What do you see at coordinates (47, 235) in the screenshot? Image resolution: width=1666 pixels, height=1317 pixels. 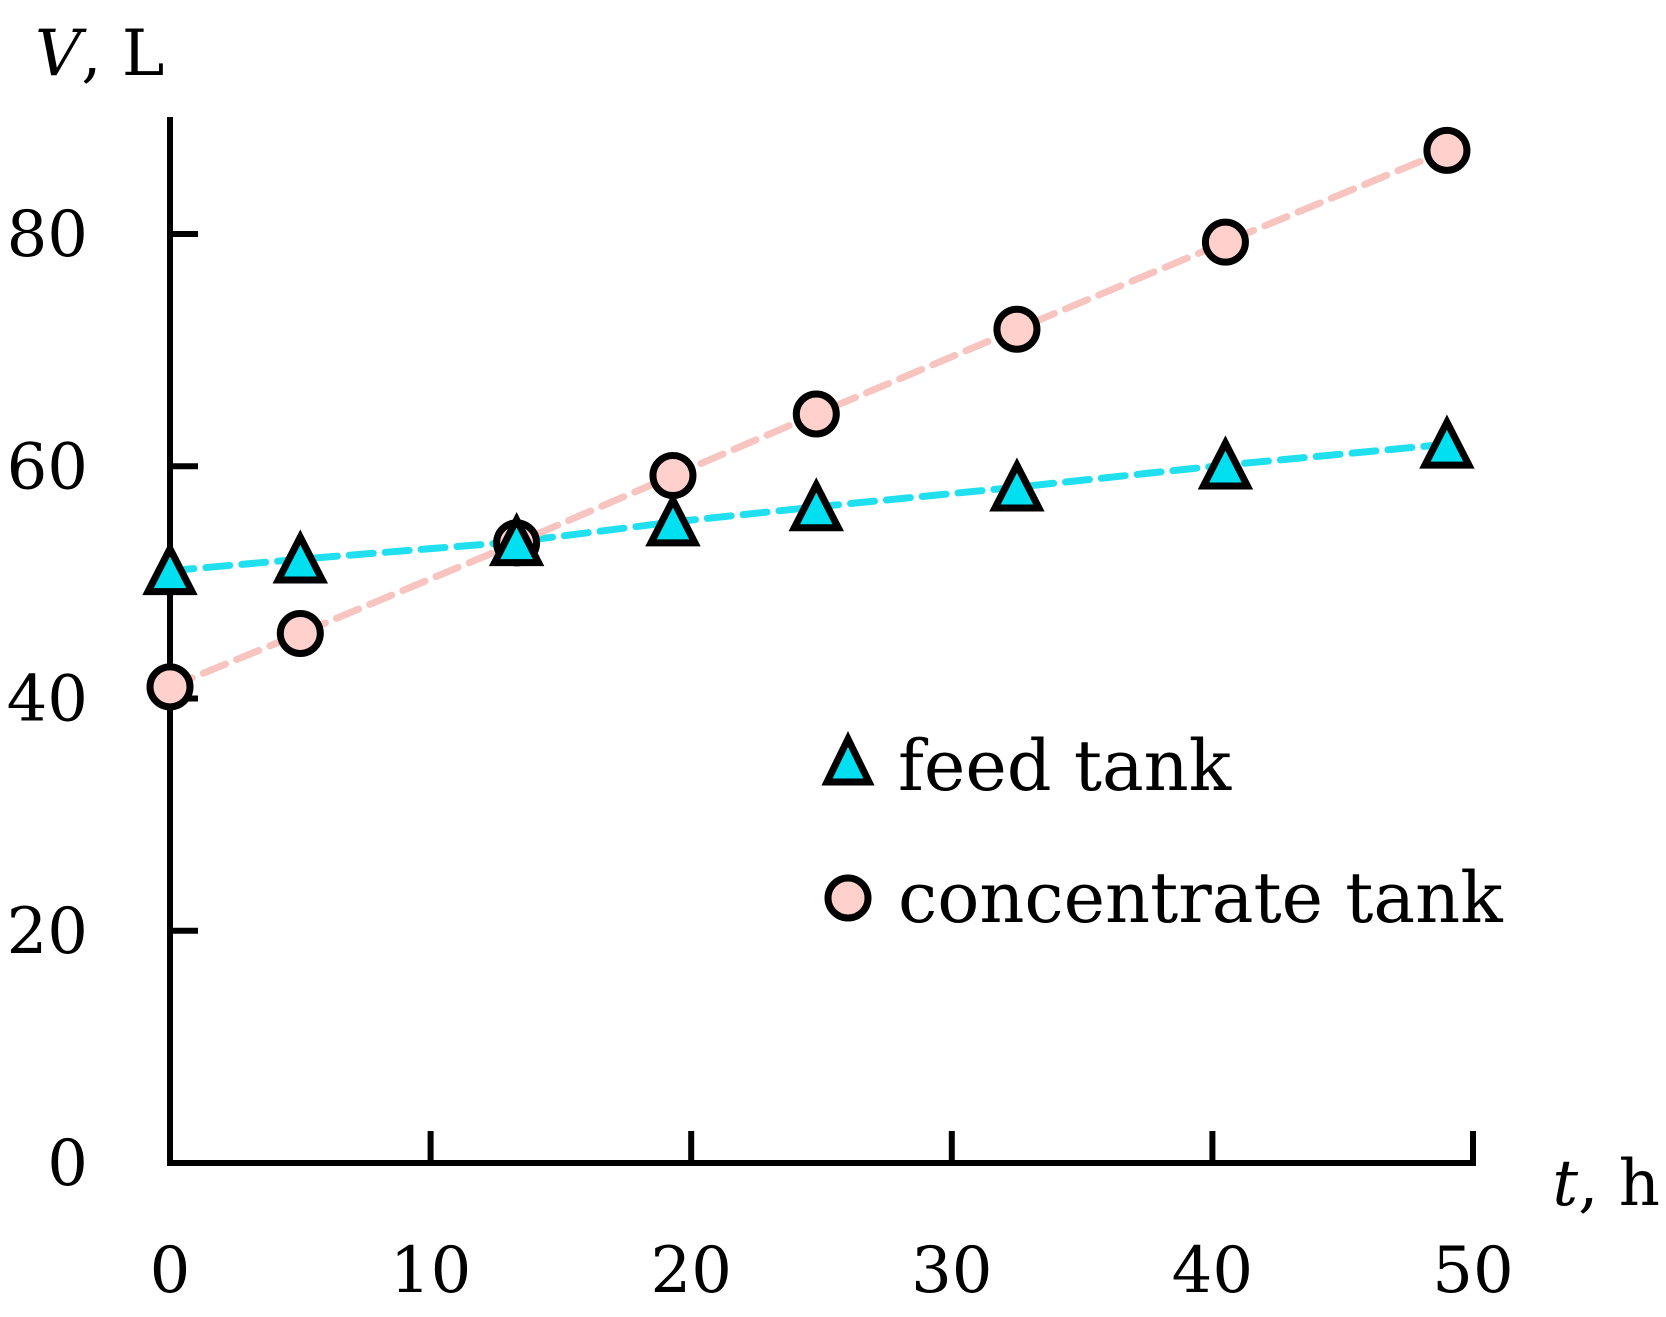 I see `y-tick-label: 80` at bounding box center [47, 235].